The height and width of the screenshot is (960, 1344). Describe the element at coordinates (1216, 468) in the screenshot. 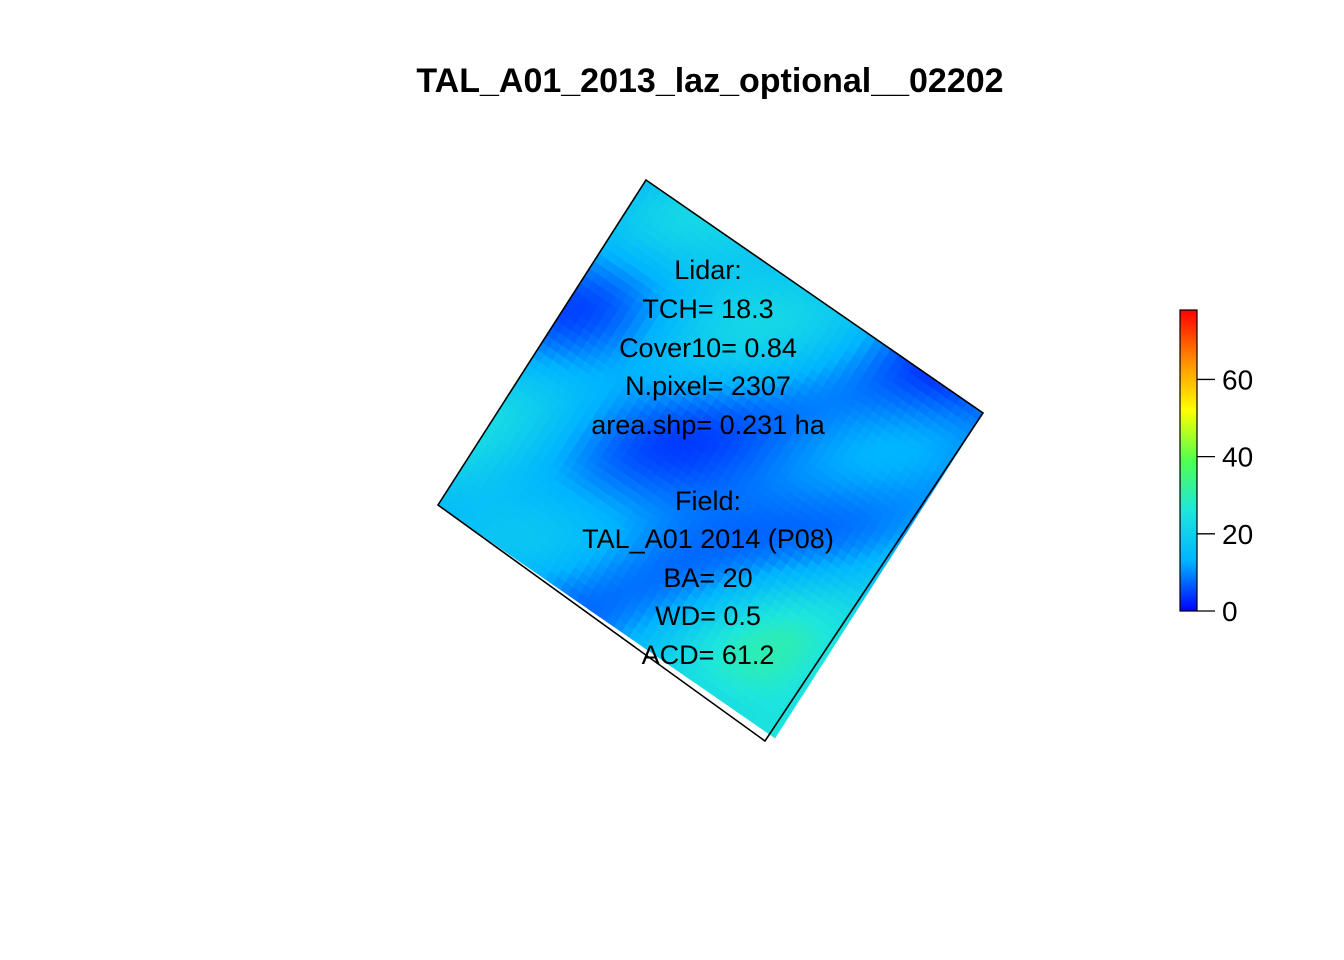

I see `colorbar: 0 20 40 60` at that location.